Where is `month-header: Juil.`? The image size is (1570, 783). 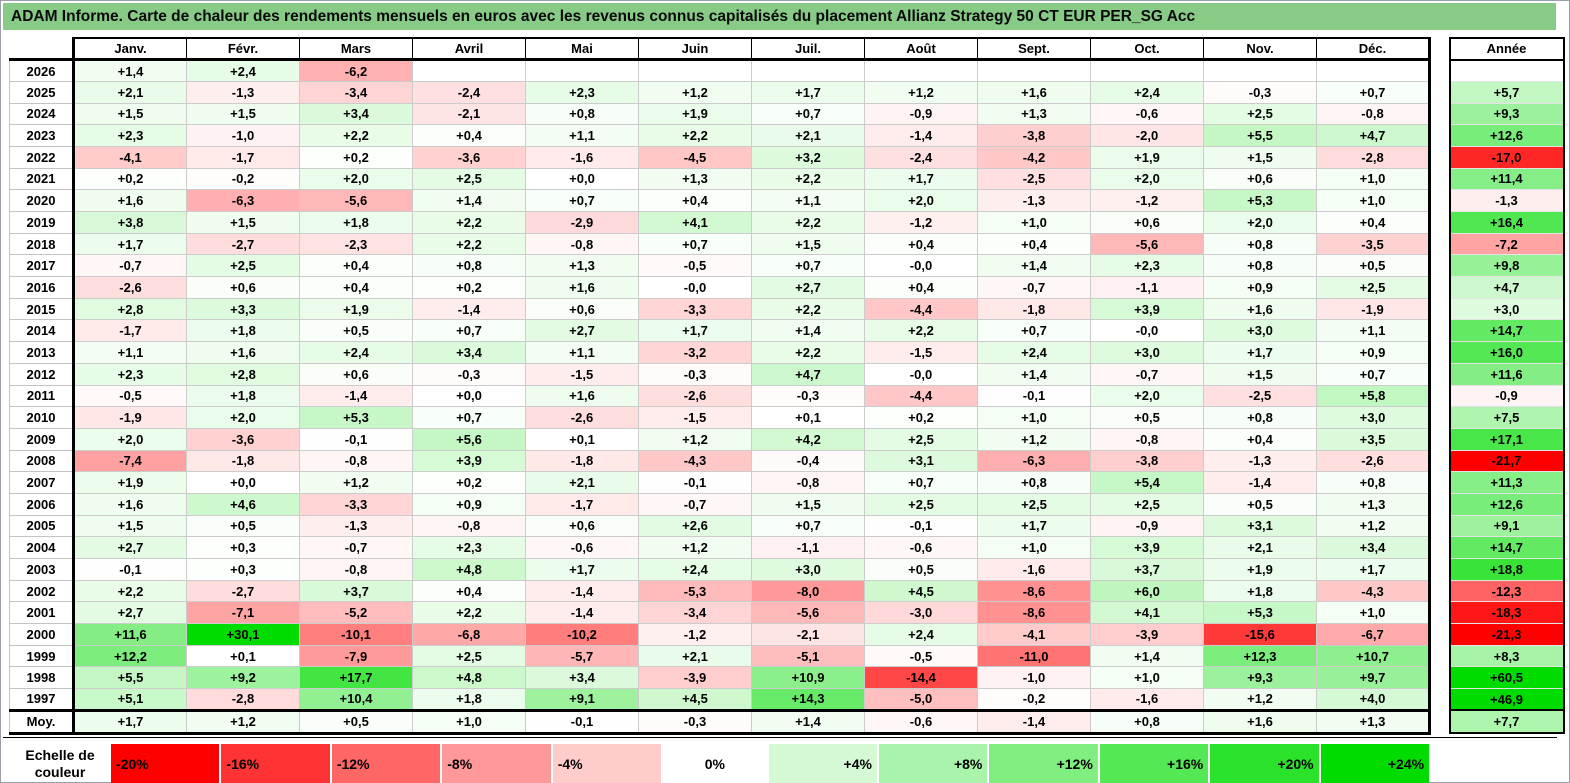 month-header: Juil. is located at coordinates (808, 49).